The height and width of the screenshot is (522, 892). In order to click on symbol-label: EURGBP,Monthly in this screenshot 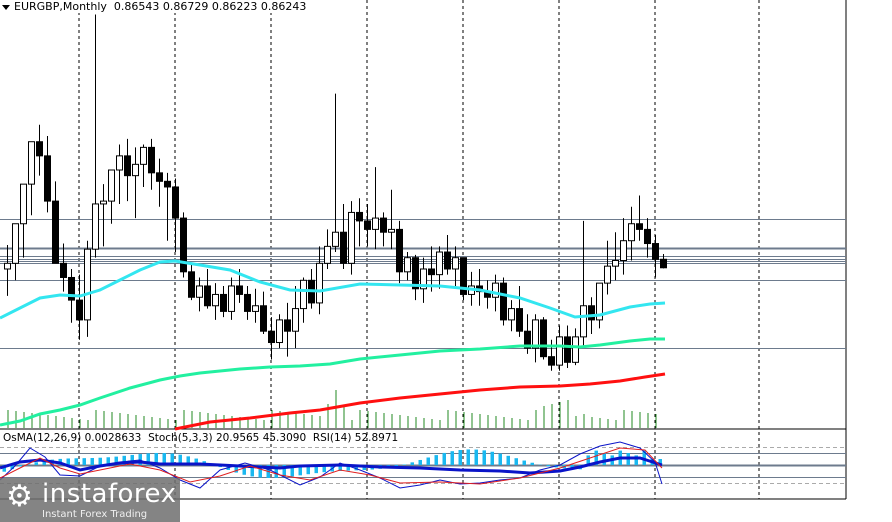, I will do `click(60, 6)`.